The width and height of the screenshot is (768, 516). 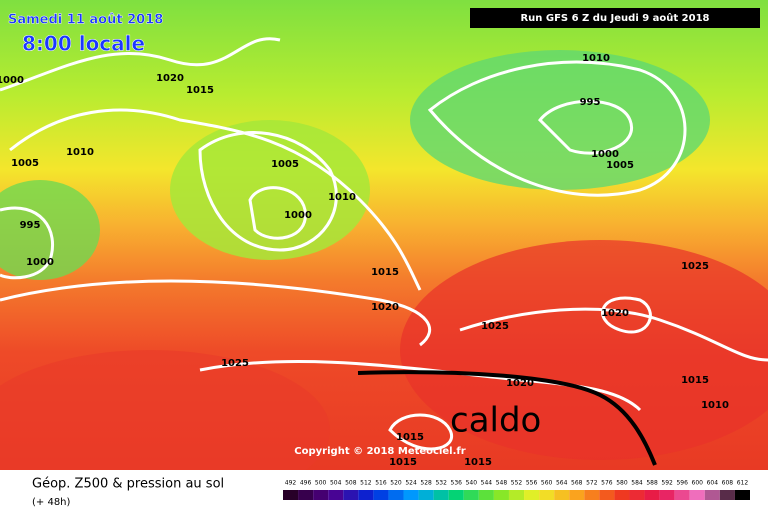 What do you see at coordinates (713, 483) in the screenshot?
I see `scale-label: 604` at bounding box center [713, 483].